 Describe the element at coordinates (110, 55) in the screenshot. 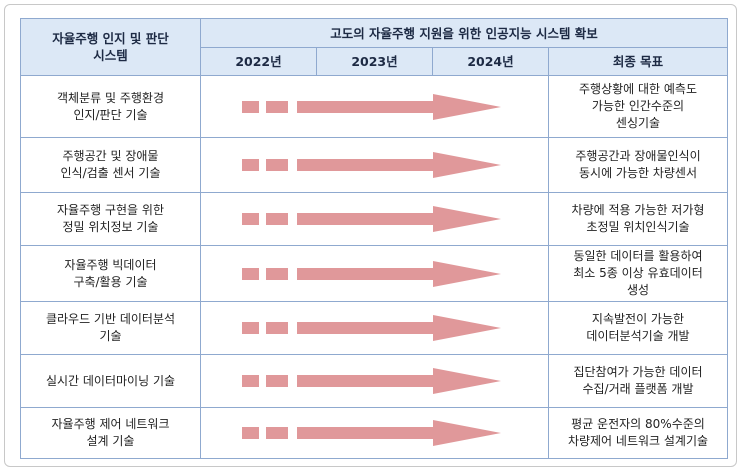

I see `text-line: 시스템` at that location.